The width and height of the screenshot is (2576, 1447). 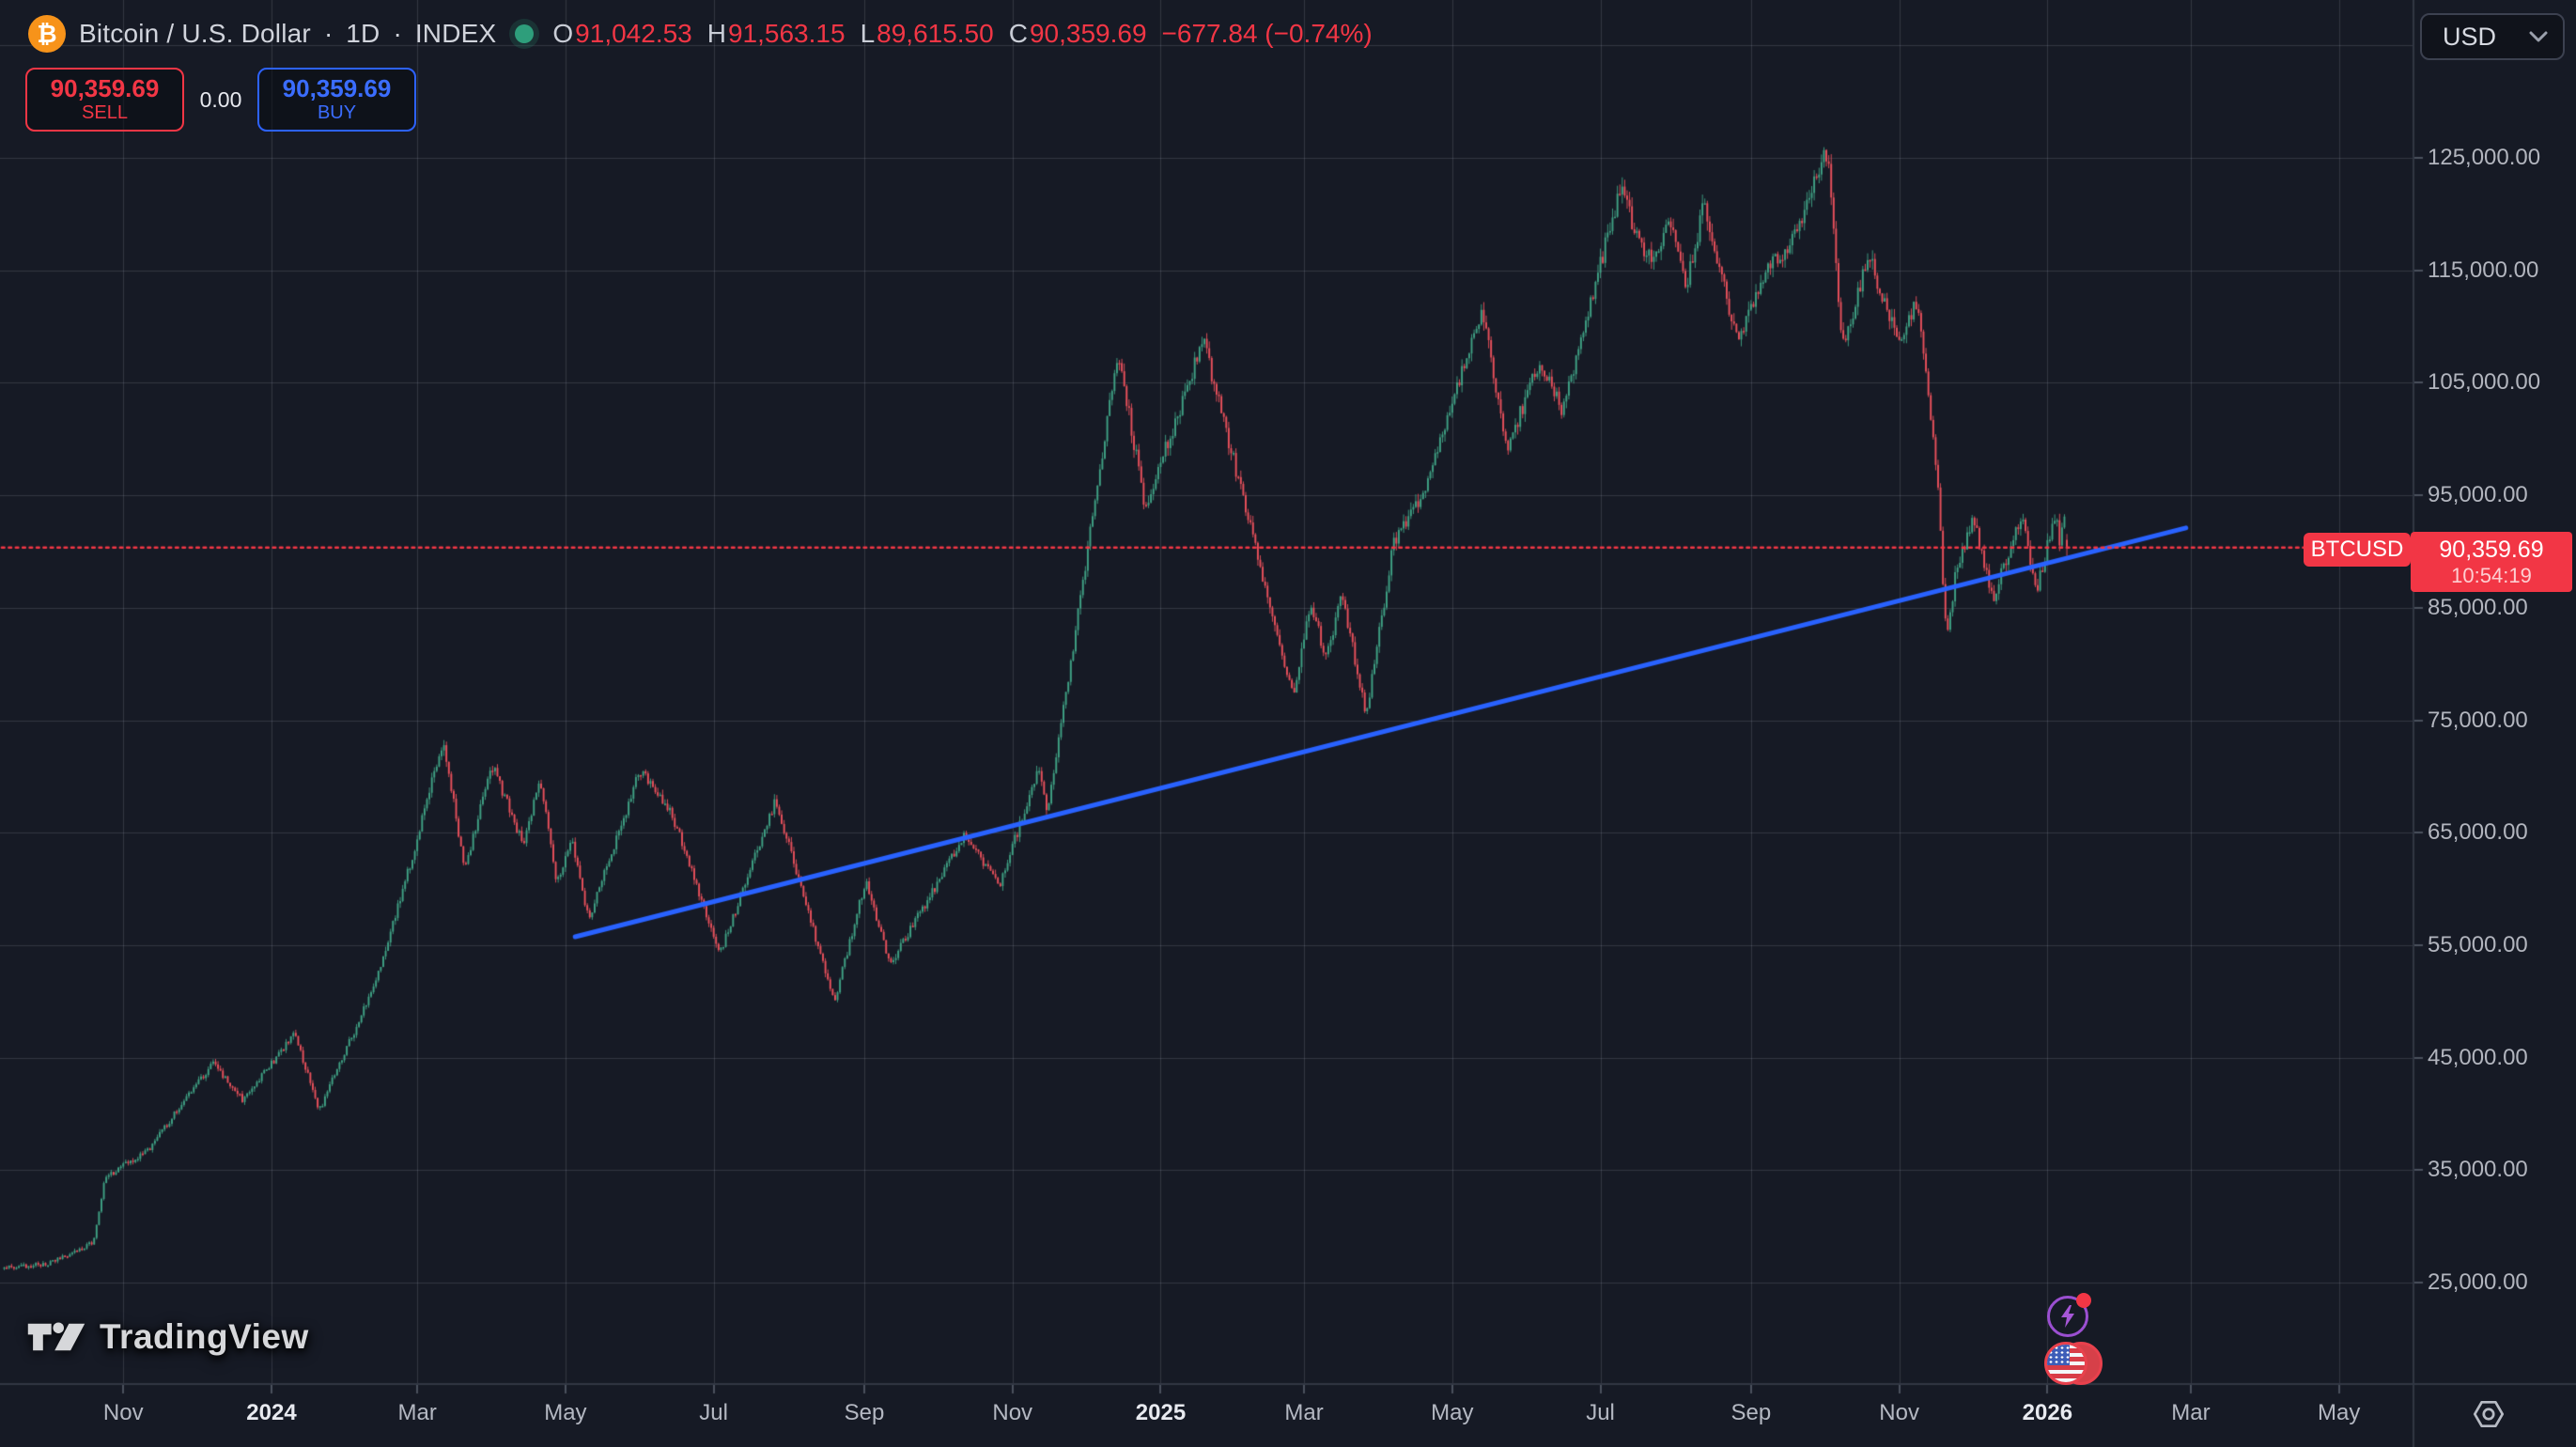 I want to click on time-tick-label: 2025, so click(x=1161, y=1412).